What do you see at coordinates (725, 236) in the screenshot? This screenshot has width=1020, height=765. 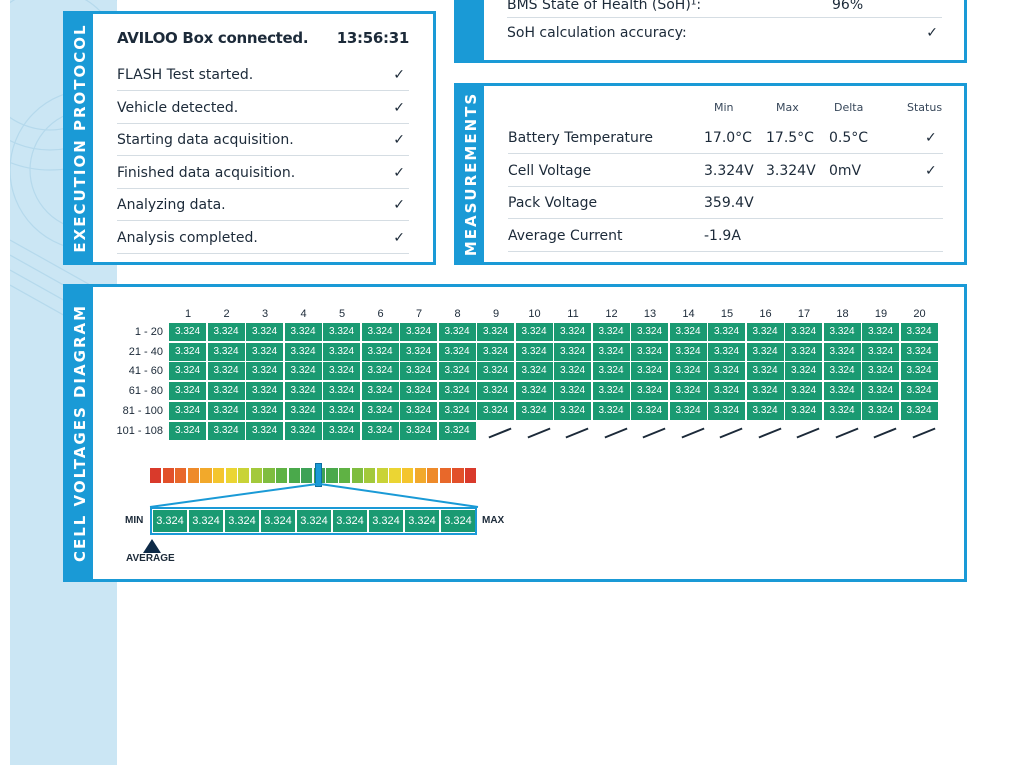 I see `measurement-row: Average Current -1.9A` at bounding box center [725, 236].